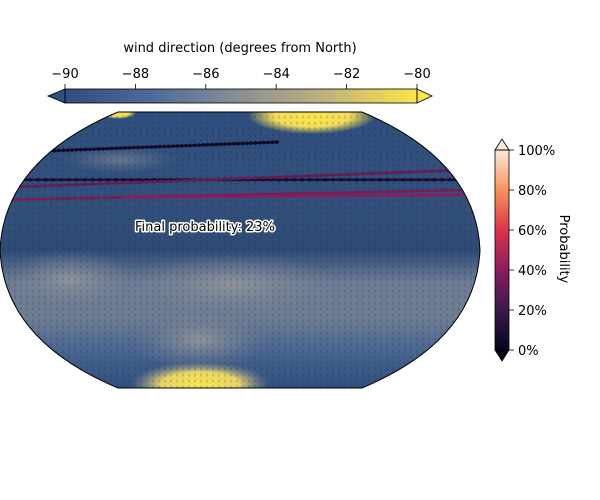  I want to click on wind-direction-tick-label: −80, so click(416, 74).